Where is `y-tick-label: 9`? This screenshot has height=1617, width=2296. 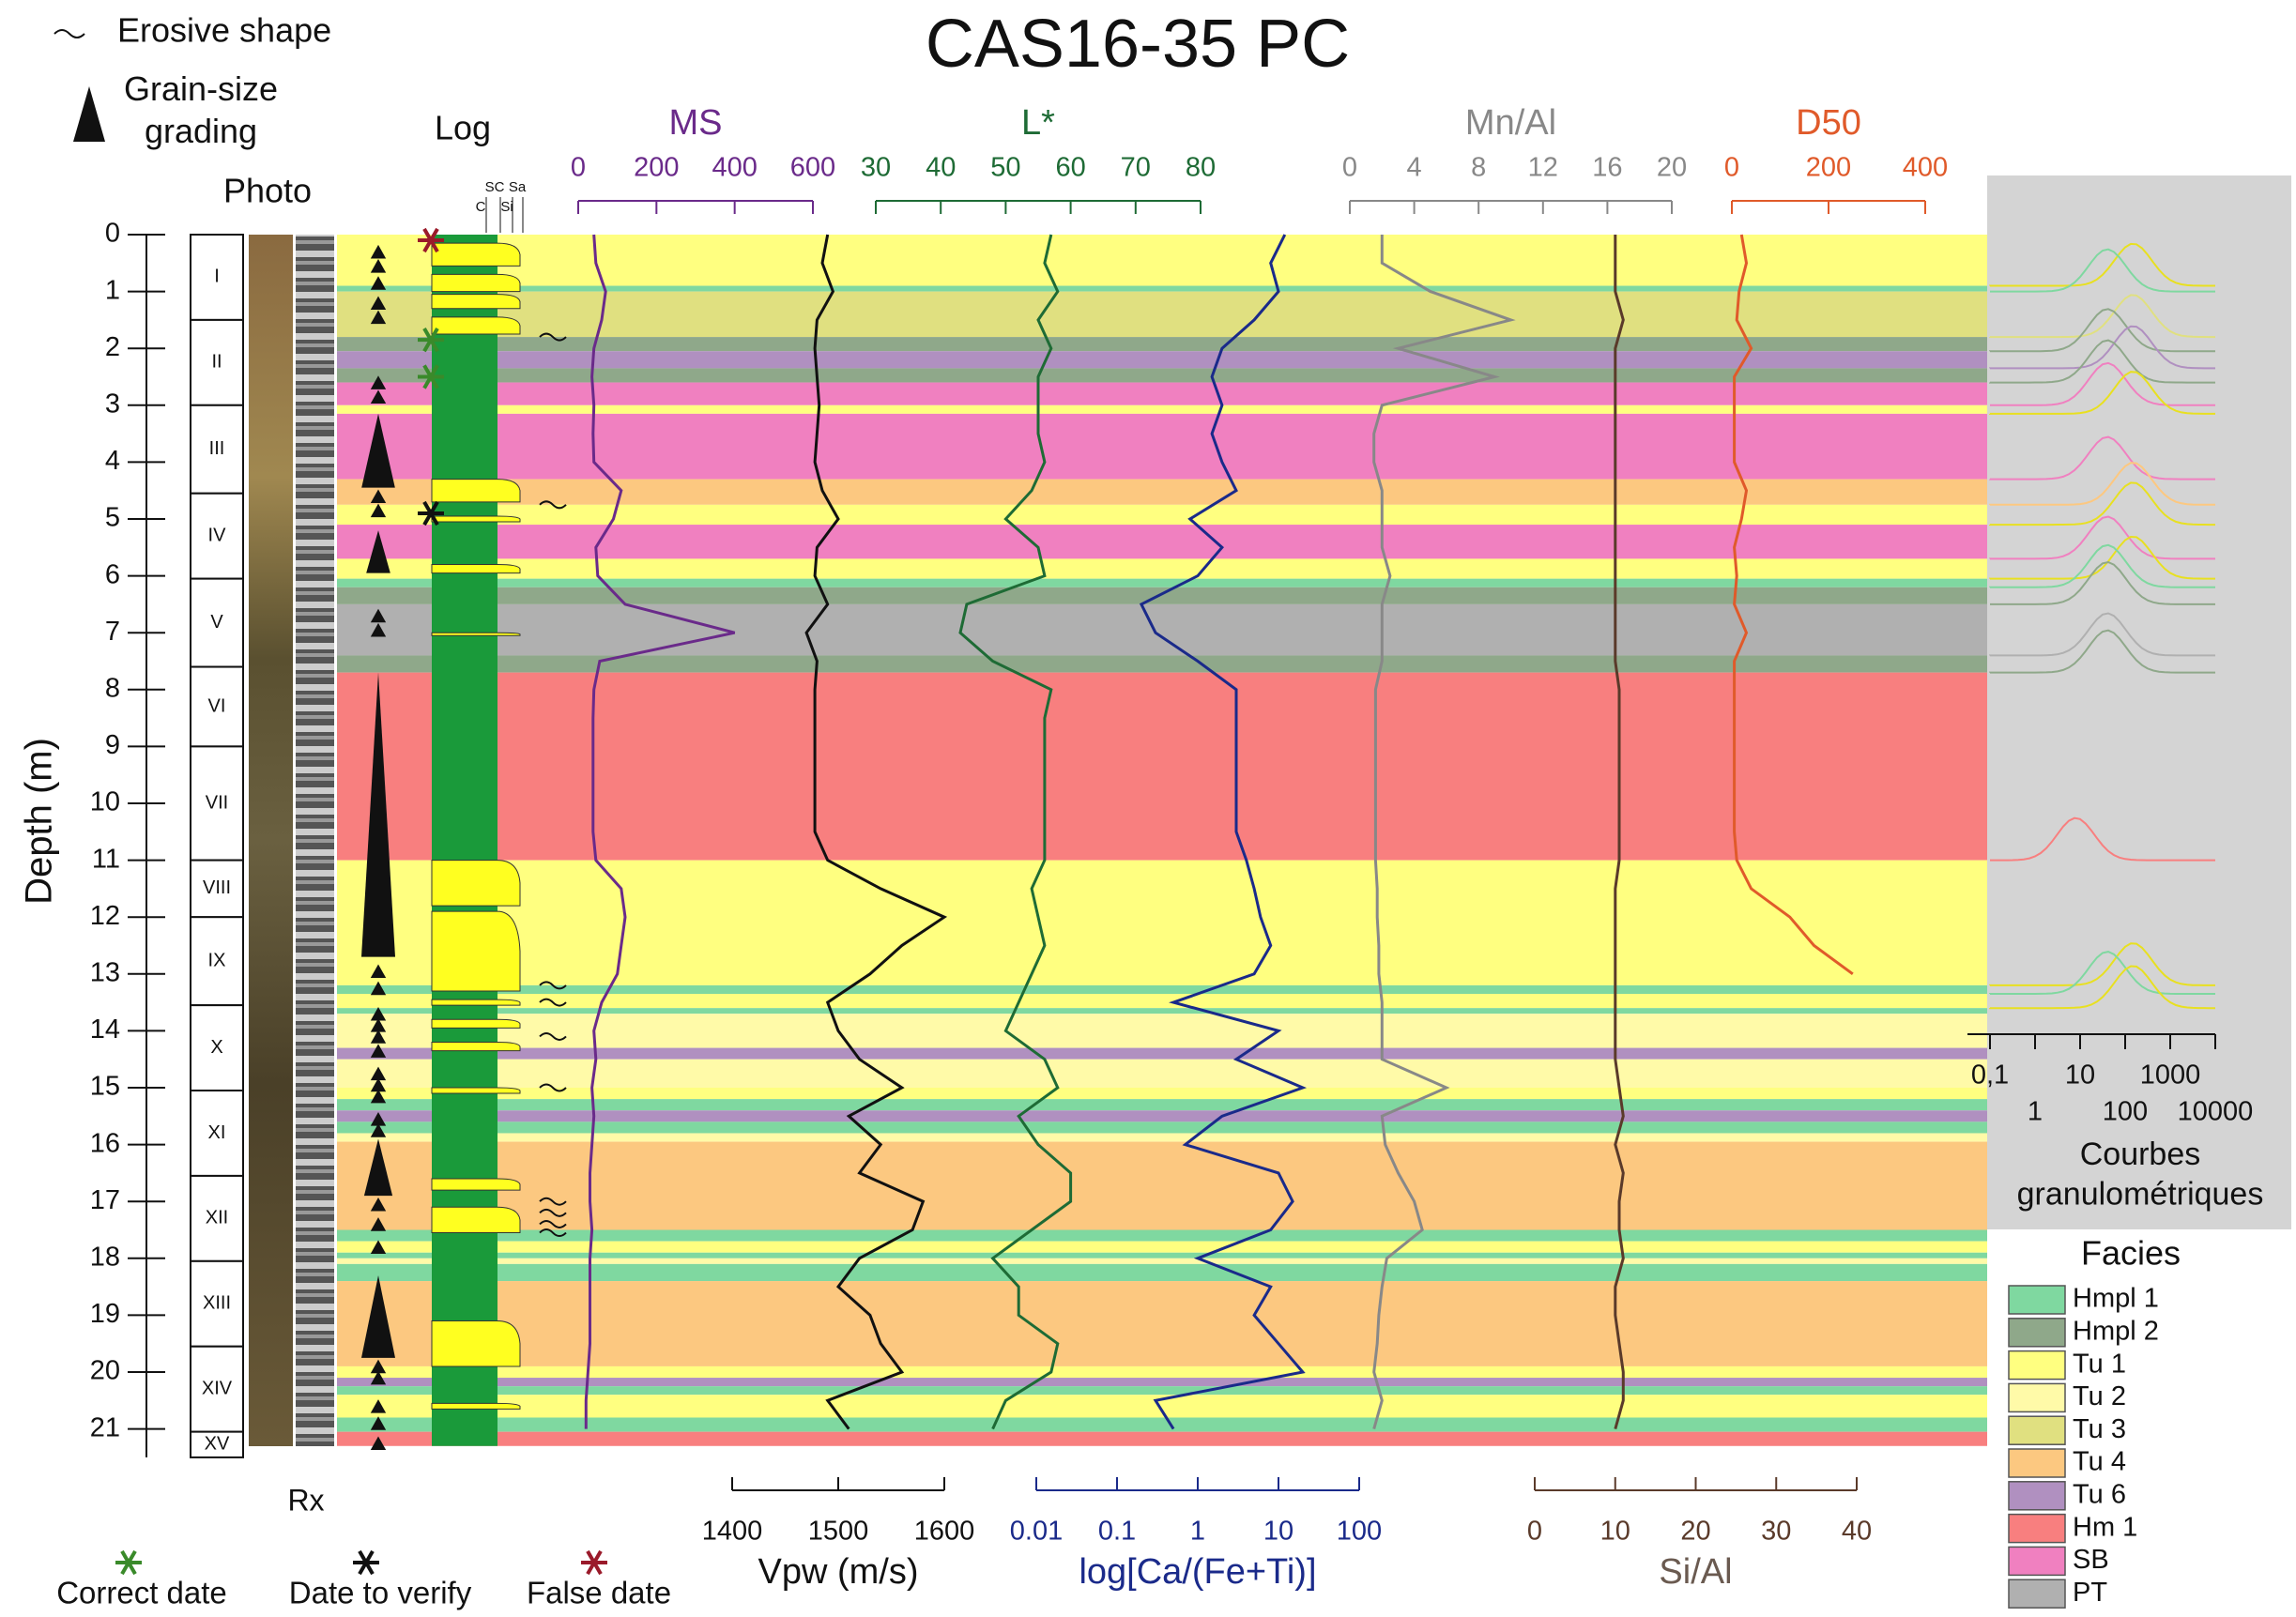
y-tick-label: 9 is located at coordinates (112, 745).